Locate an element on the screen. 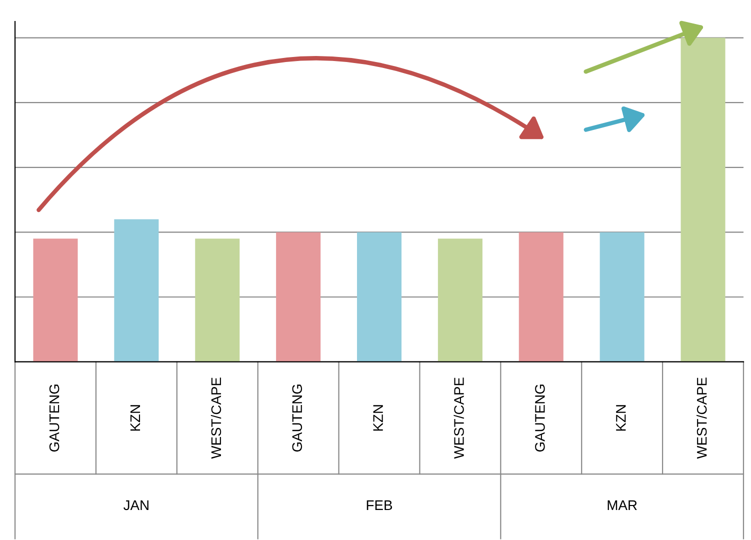 Image resolution: width=751 pixels, height=540 pixels. text: FEB is located at coordinates (379, 505).